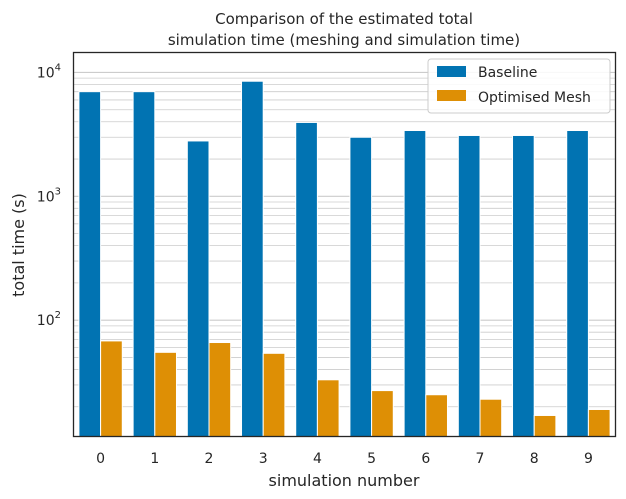 This screenshot has width=626, height=499. Describe the element at coordinates (451, 95) in the screenshot. I see `legend-swatch-optimised-mesh` at that location.